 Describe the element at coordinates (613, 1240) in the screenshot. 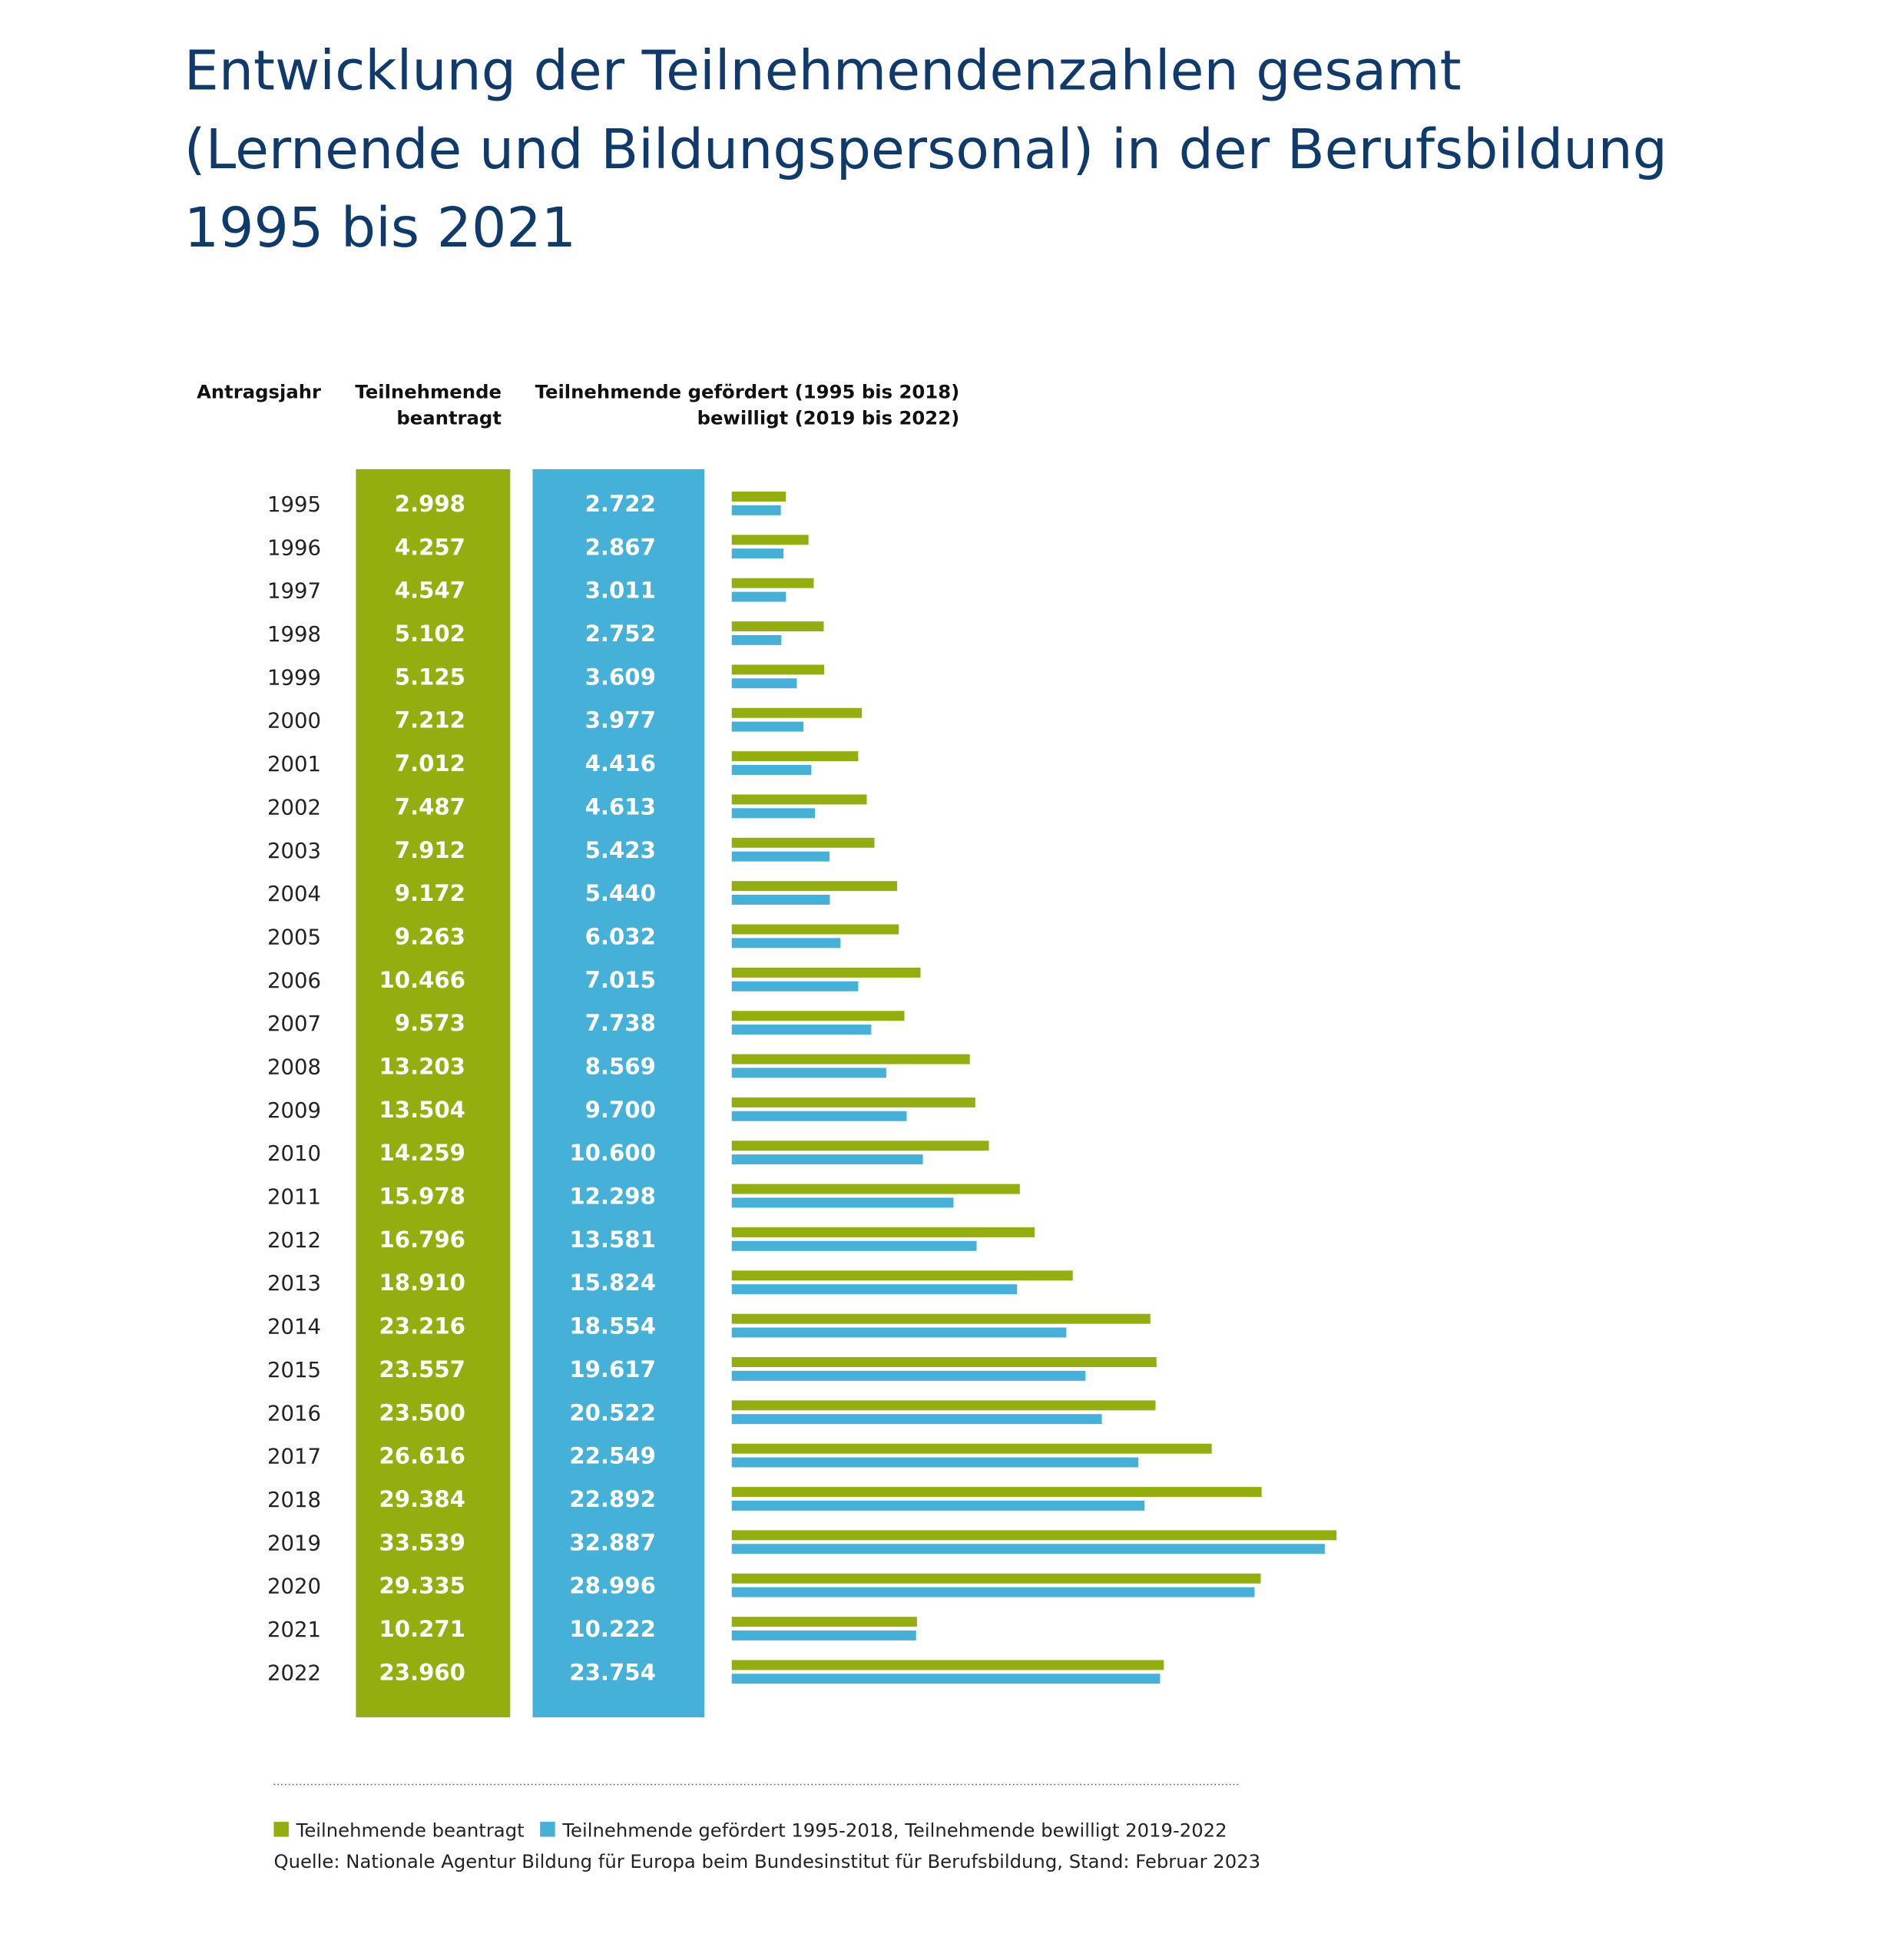

I see `value-label: 13.581` at that location.